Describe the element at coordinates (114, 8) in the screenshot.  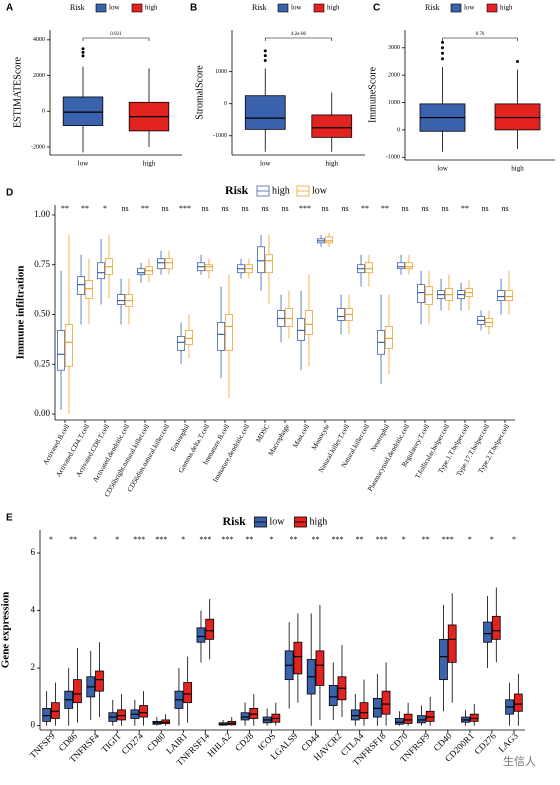
I see `legend-label: low` at that location.